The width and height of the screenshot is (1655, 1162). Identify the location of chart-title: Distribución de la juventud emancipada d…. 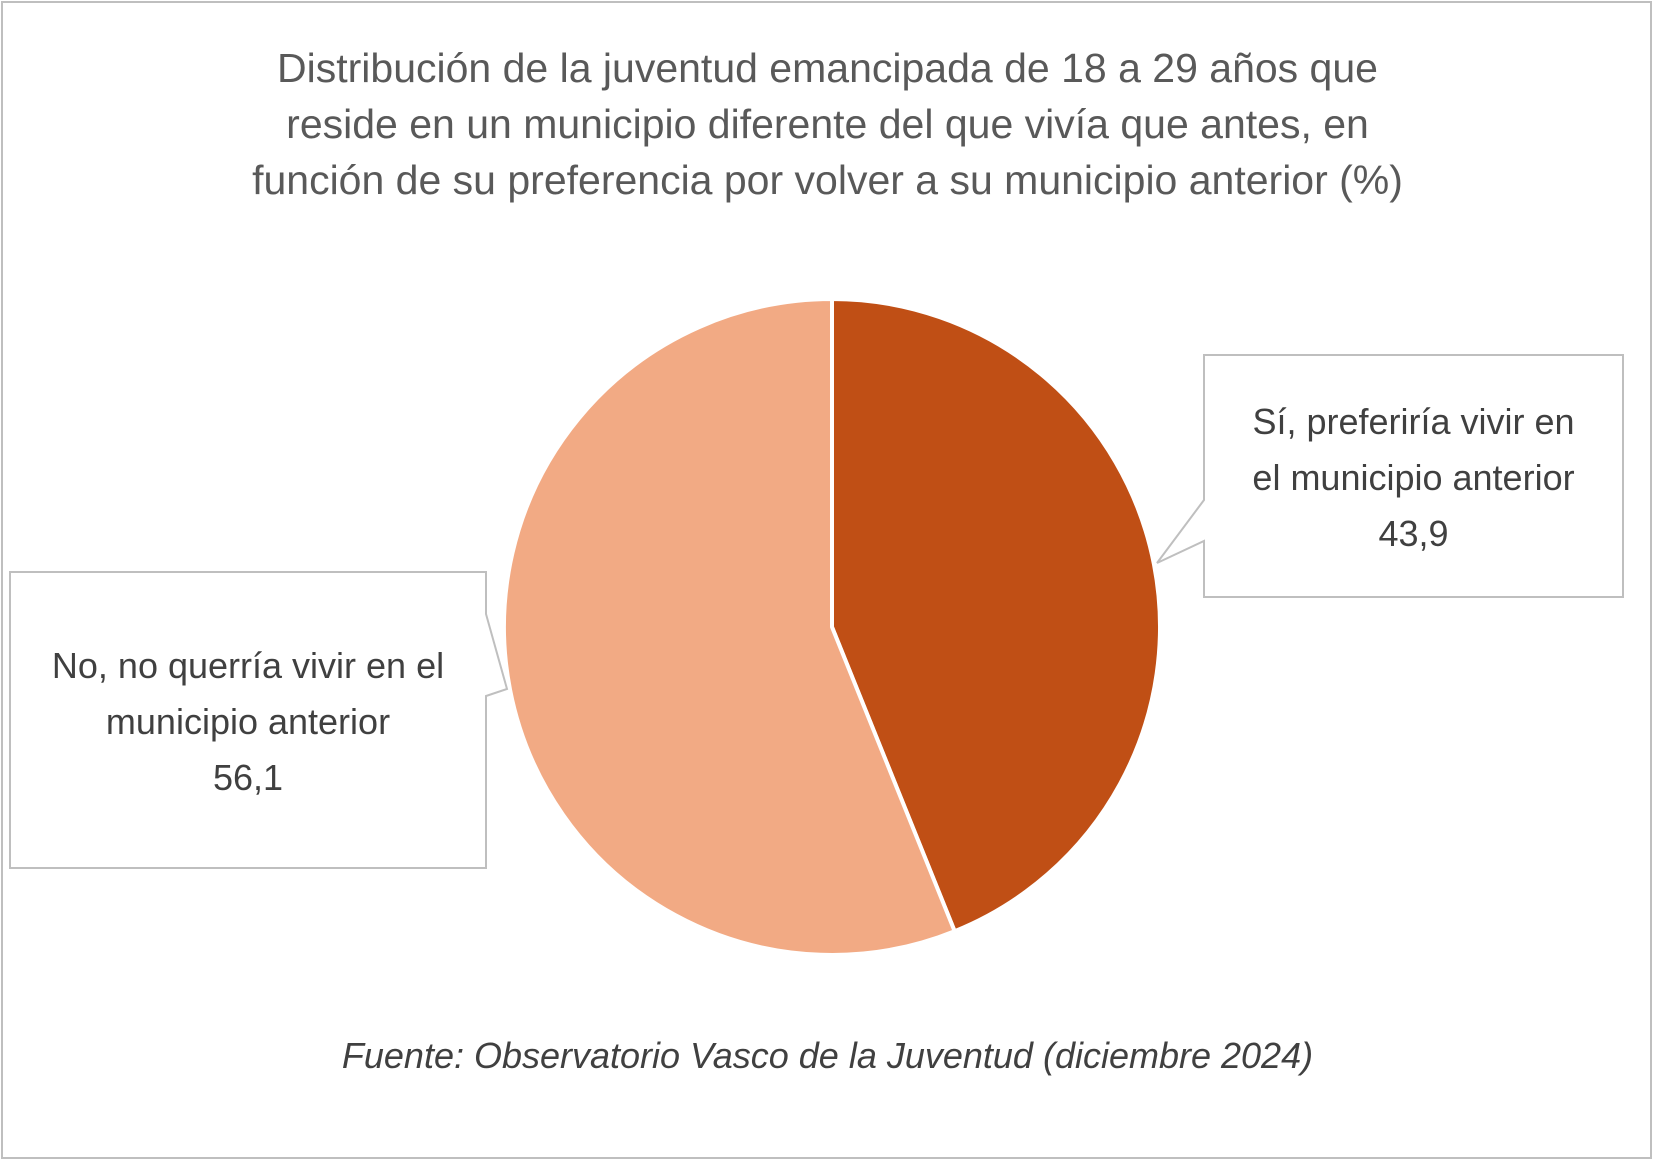
(827, 124).